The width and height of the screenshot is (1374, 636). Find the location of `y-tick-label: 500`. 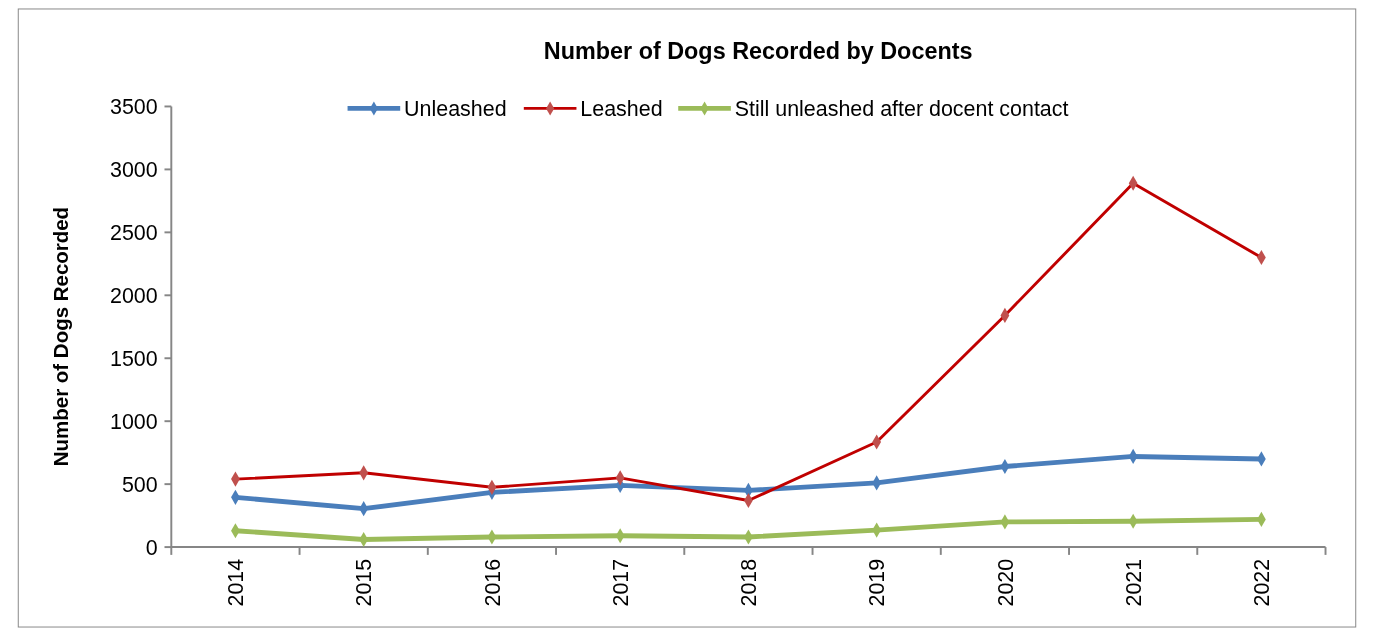

y-tick-label: 500 is located at coordinates (139, 484).